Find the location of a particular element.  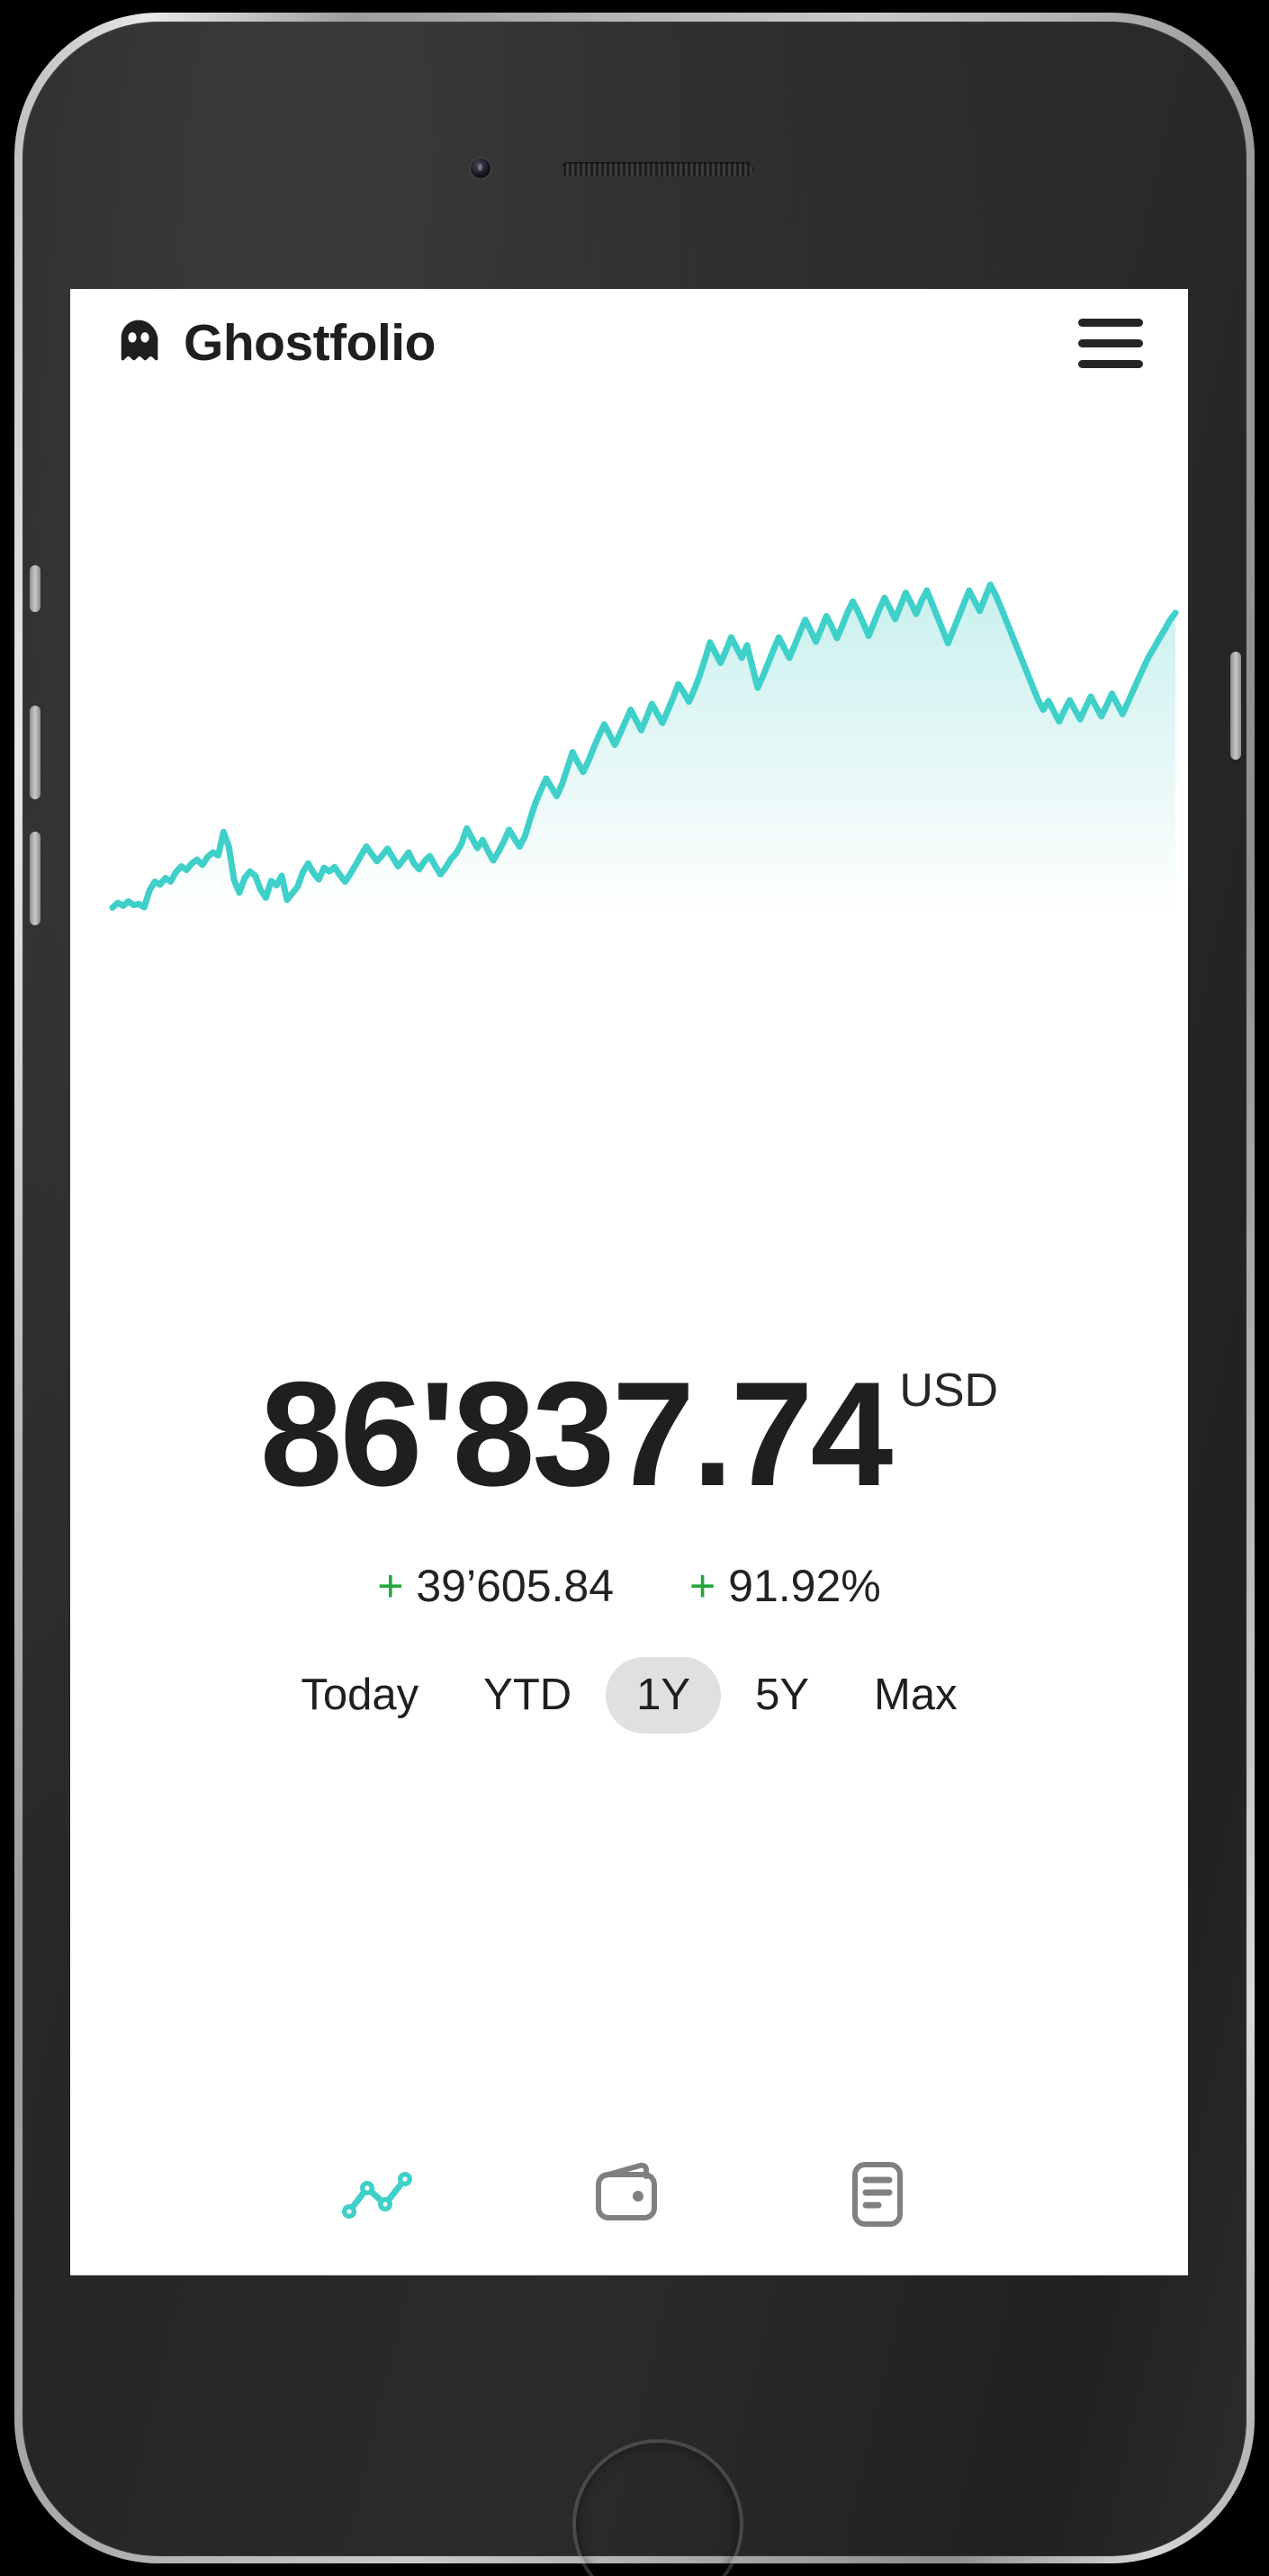

absolute-change-sign: + is located at coordinates (391, 1586).